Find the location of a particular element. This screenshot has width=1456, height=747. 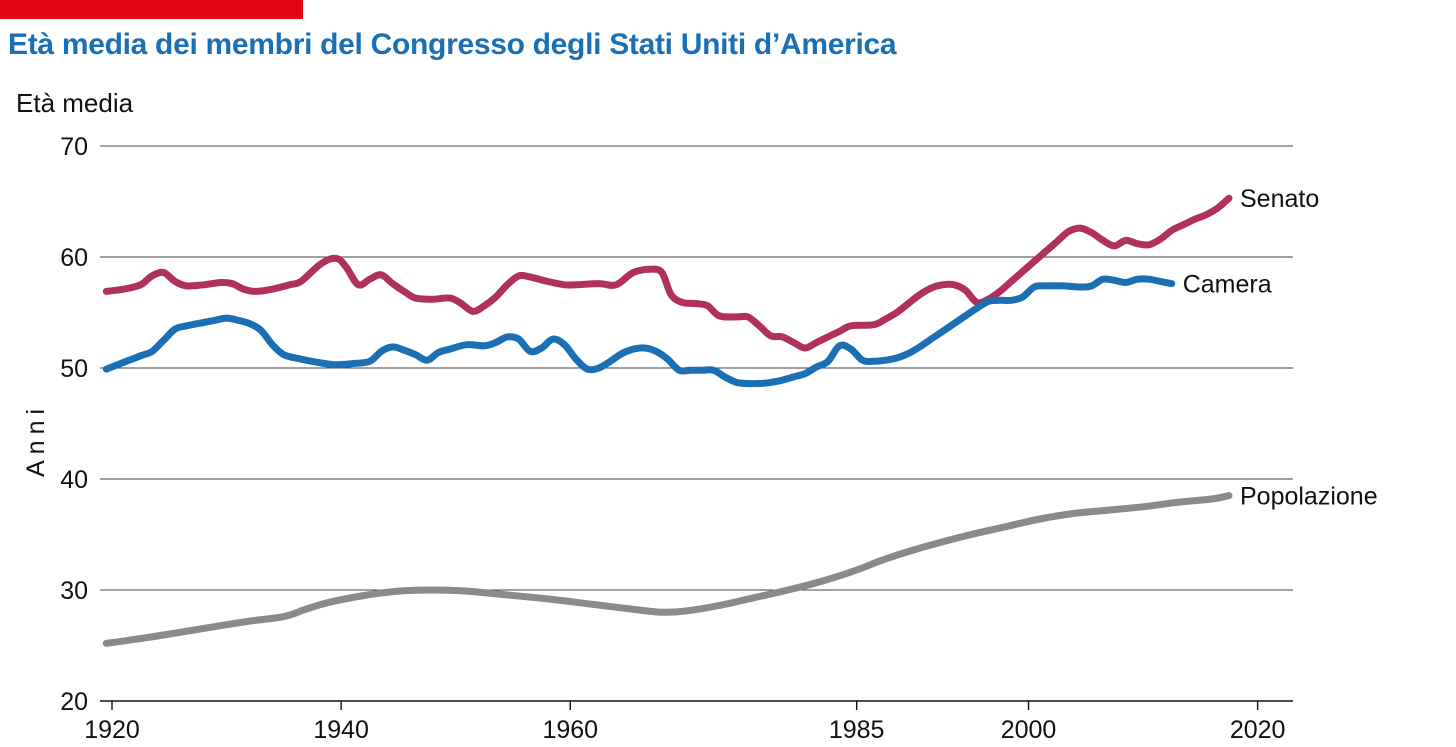

x-tick-label-1940: 1940 is located at coordinates (341, 730).